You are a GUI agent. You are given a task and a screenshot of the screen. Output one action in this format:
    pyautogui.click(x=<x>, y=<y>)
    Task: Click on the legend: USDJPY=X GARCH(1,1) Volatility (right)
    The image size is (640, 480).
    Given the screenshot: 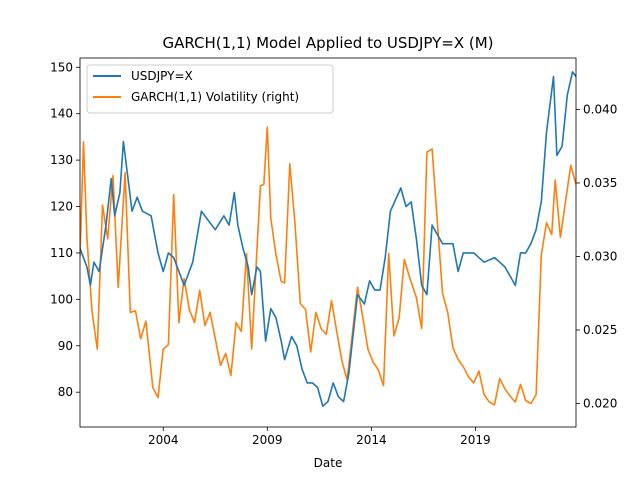 What is the action you would take?
    pyautogui.click(x=210, y=89)
    